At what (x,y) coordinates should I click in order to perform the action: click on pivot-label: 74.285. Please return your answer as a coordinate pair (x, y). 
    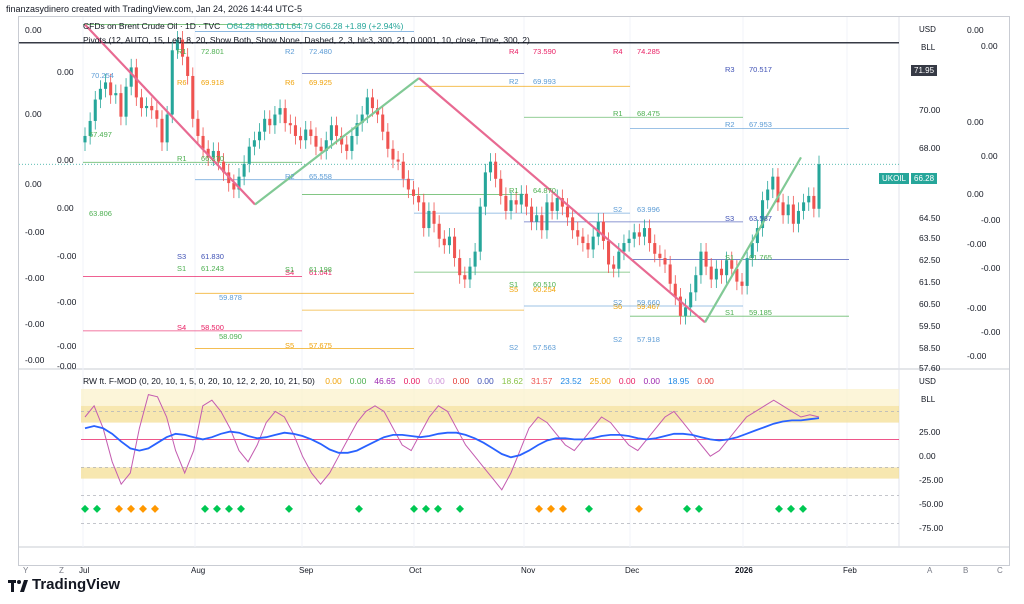
    Looking at the image, I should click on (648, 51).